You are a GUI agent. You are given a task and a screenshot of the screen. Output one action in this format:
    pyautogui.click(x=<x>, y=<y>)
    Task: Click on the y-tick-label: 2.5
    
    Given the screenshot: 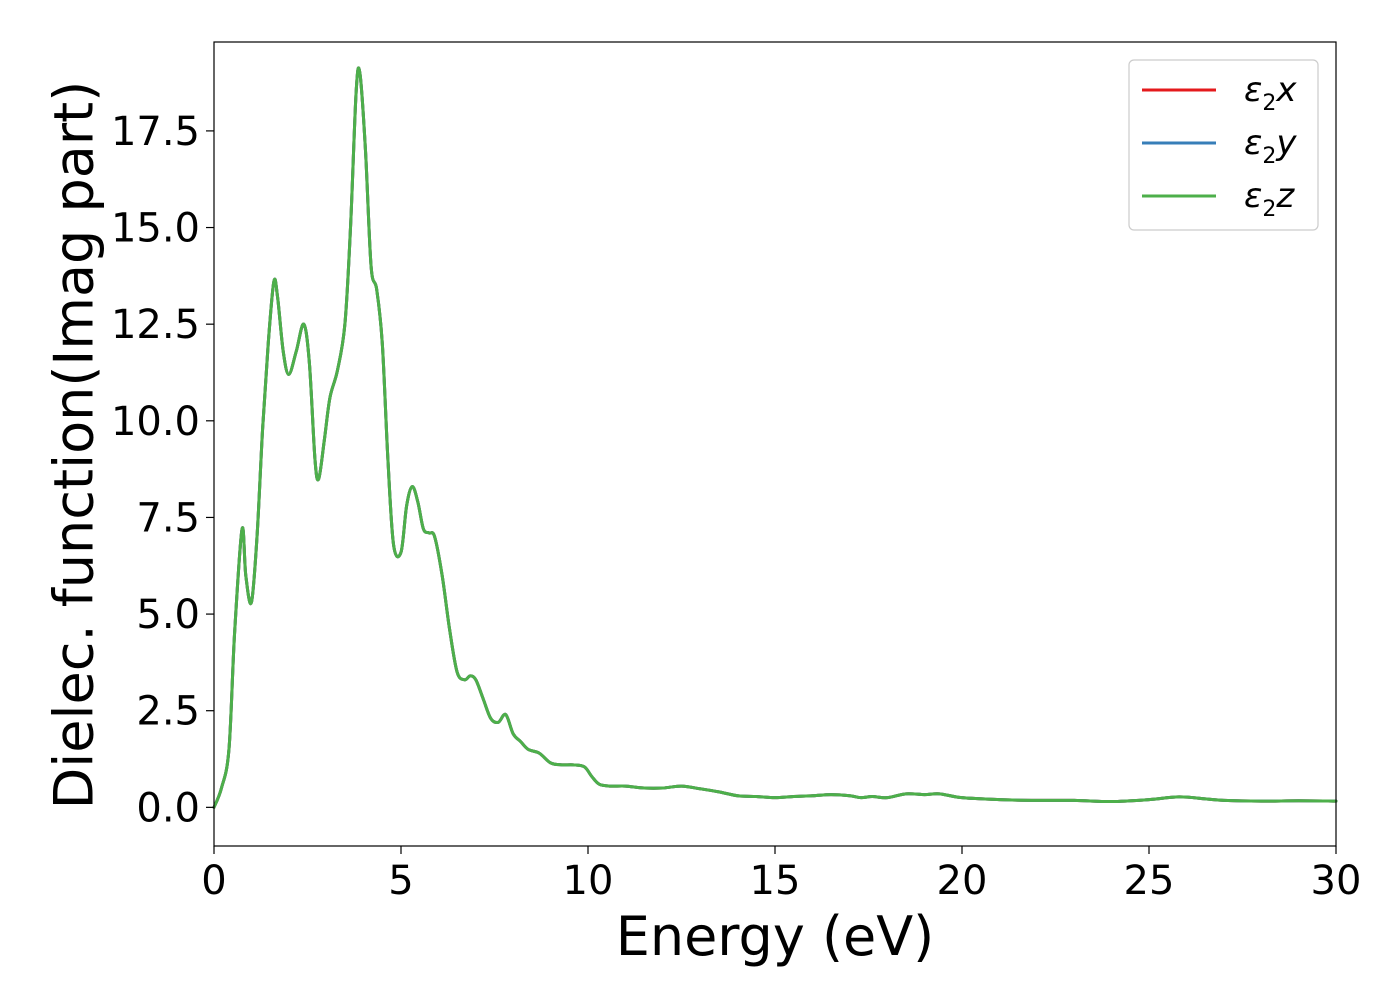 What is the action you would take?
    pyautogui.click(x=168, y=712)
    